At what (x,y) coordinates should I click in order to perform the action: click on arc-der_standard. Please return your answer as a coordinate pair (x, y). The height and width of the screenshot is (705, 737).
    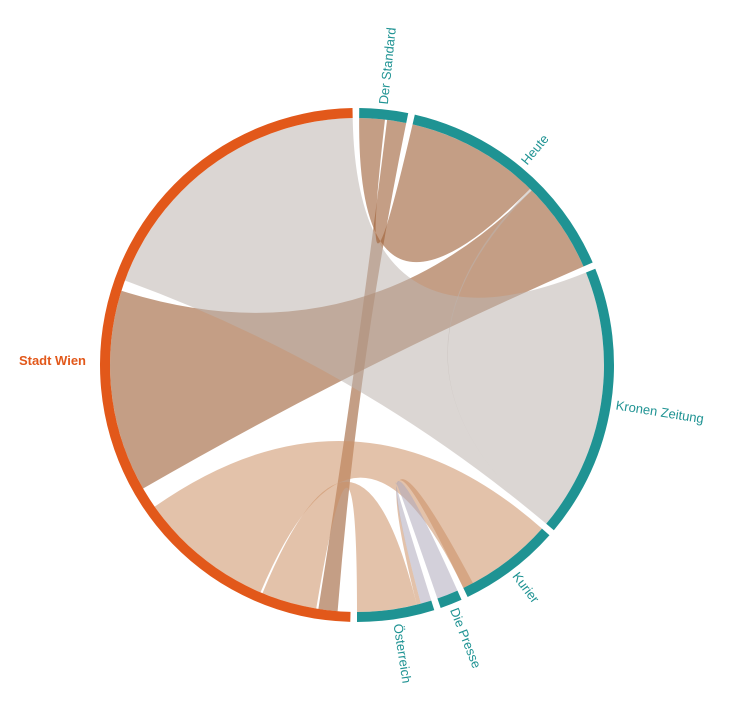
    Looking at the image, I should click on (384, 115).